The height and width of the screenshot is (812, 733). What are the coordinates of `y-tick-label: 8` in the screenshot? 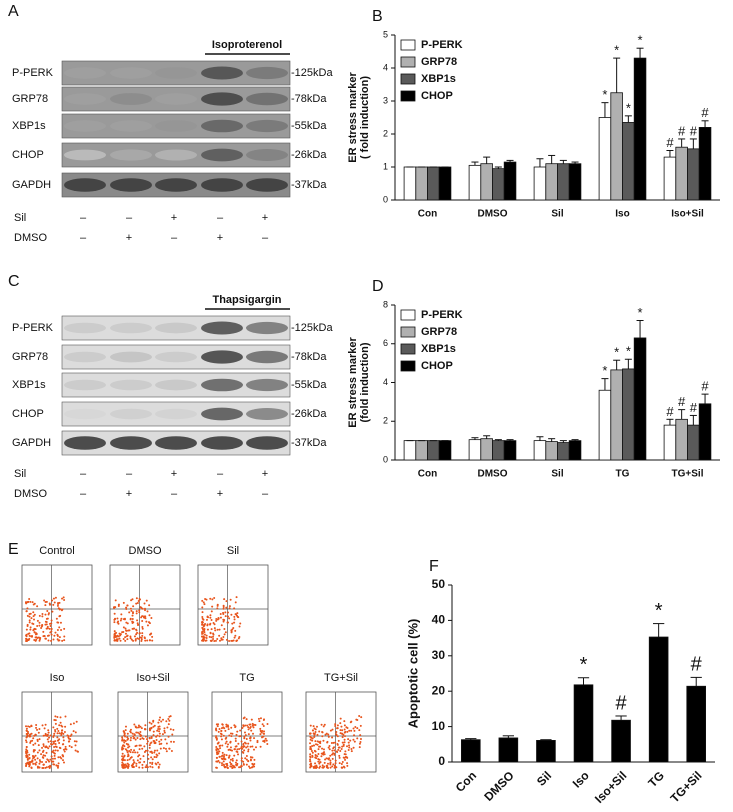 It's located at (385, 304).